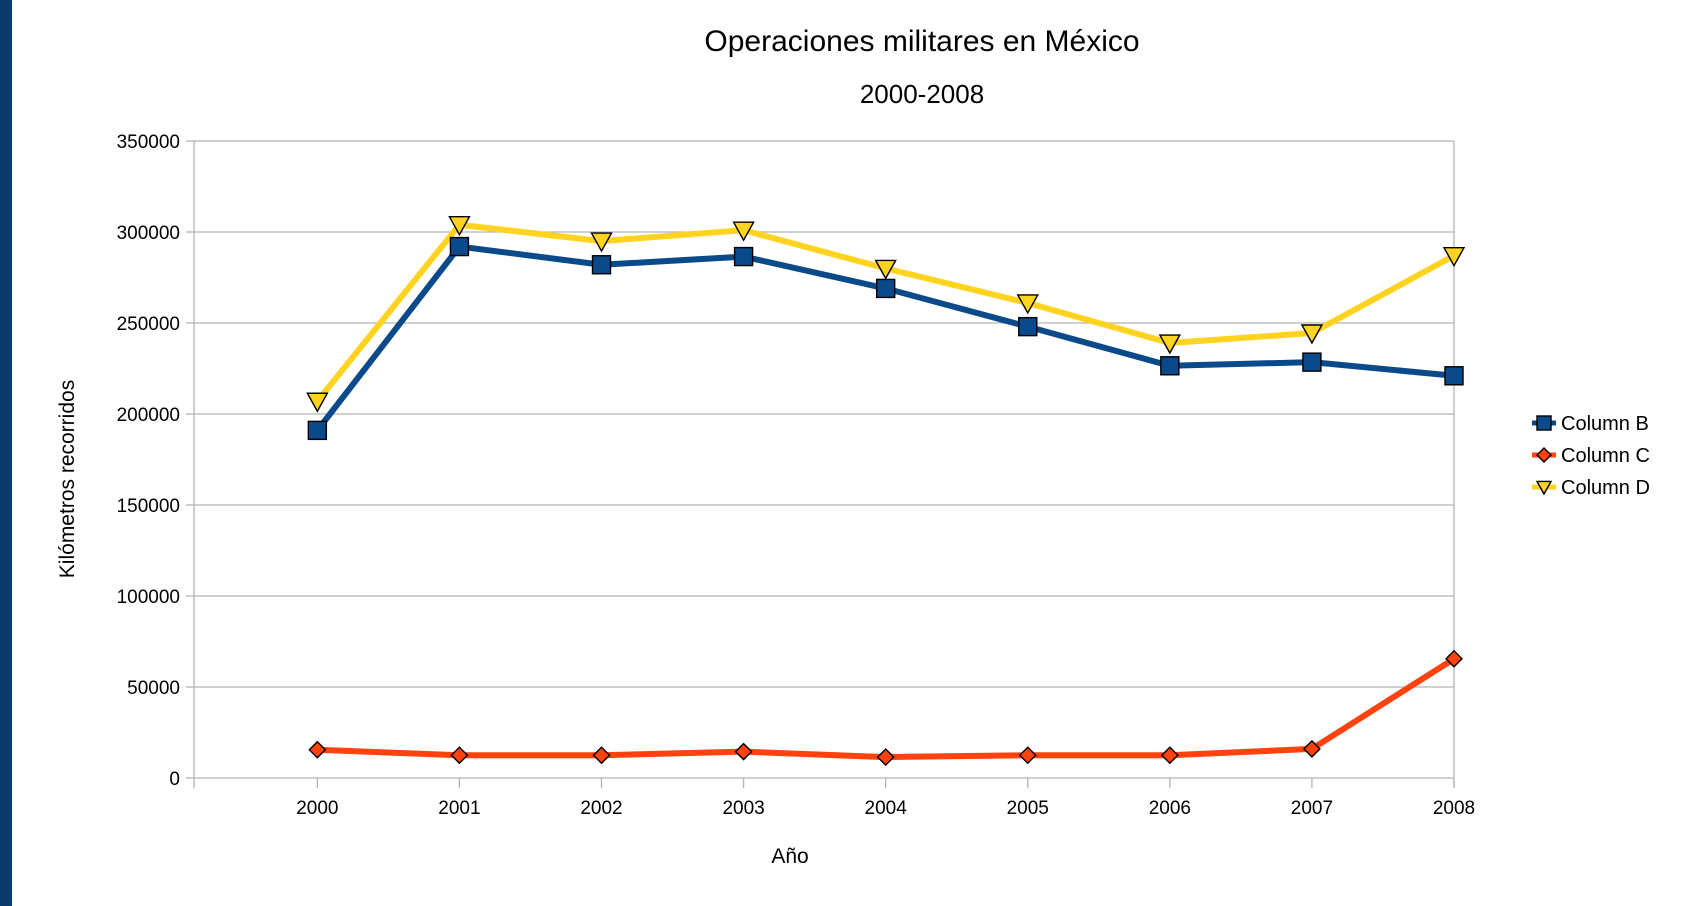  Describe the element at coordinates (148, 506) in the screenshot. I see `y-tick-label: 150000` at that location.